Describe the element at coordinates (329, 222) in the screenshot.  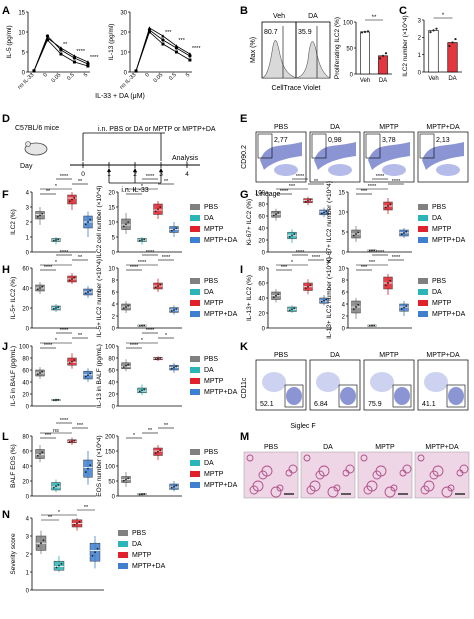
I see `y-axis-label: Ki-67+ ILC2 number (×10^4)` at that location.